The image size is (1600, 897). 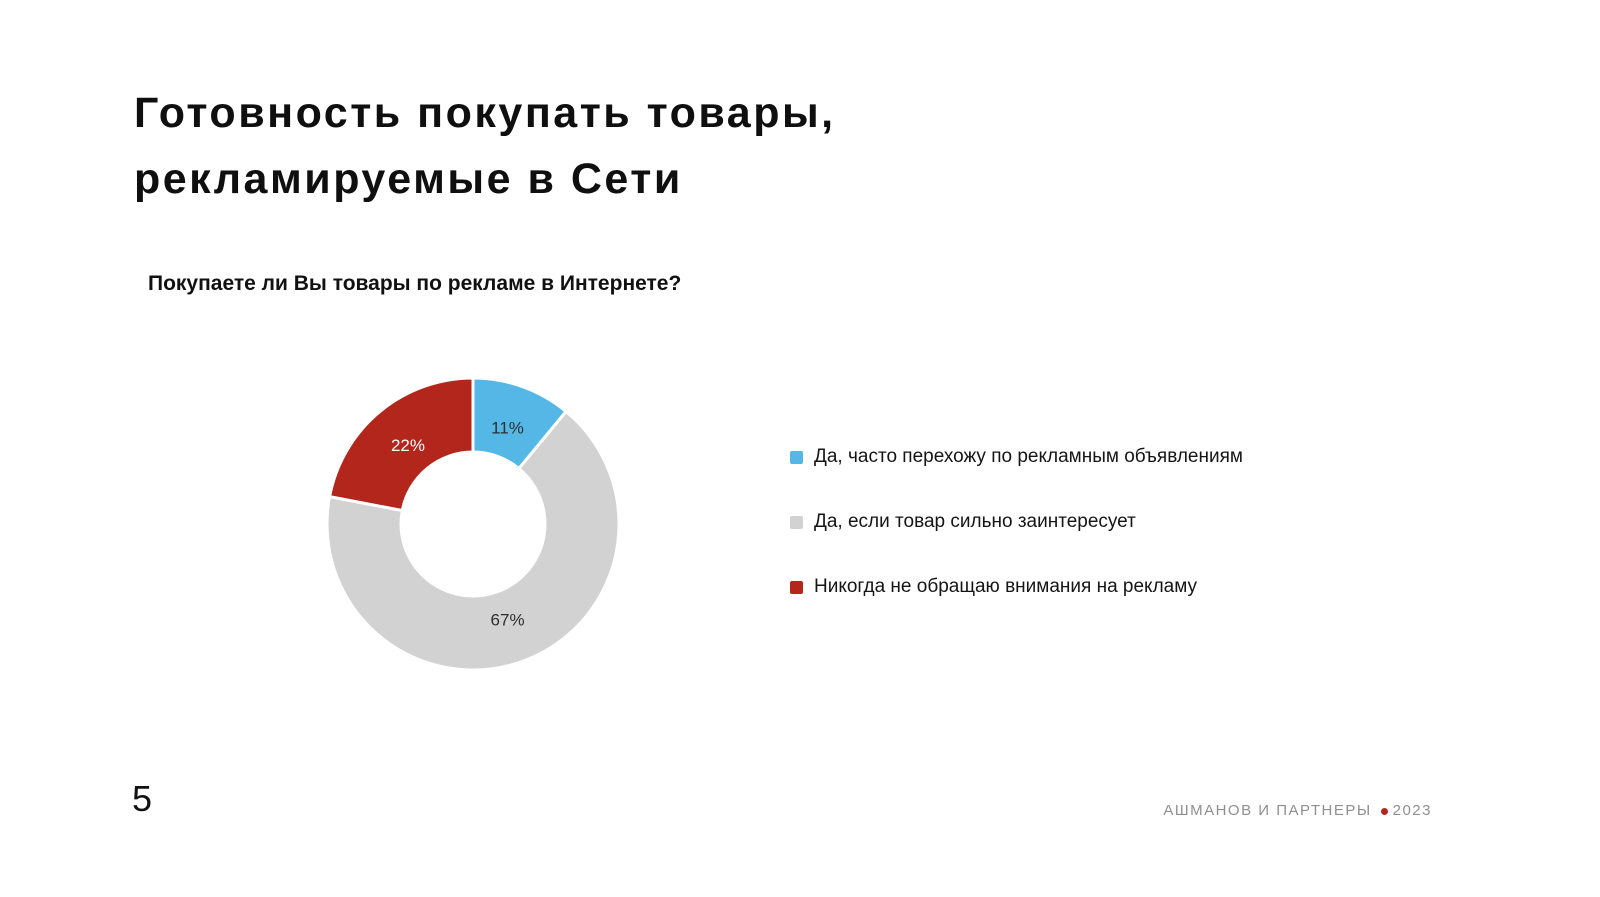 I want to click on page-title-line1: Готовность покупать товары,, so click(x=485, y=113).